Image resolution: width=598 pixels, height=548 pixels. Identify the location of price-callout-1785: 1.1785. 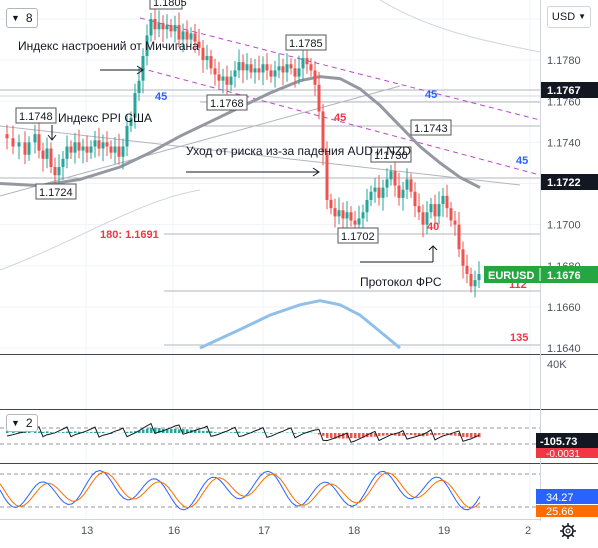
(306, 42).